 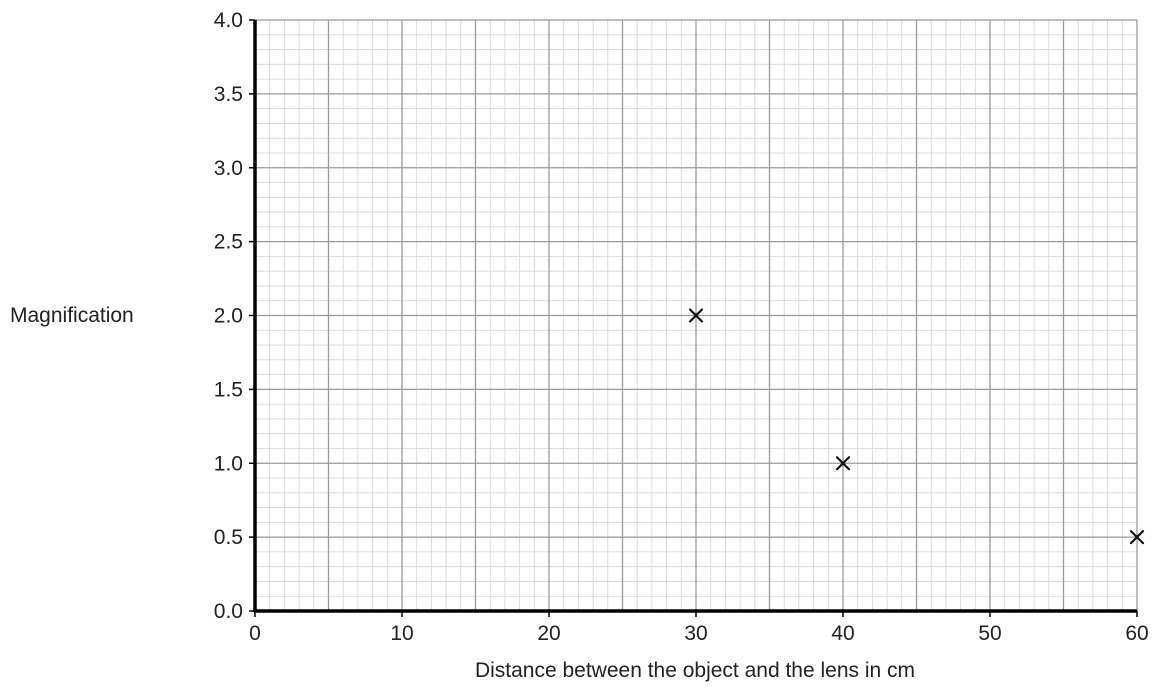 What do you see at coordinates (228, 611) in the screenshot?
I see `y-tick-label: 0.0` at bounding box center [228, 611].